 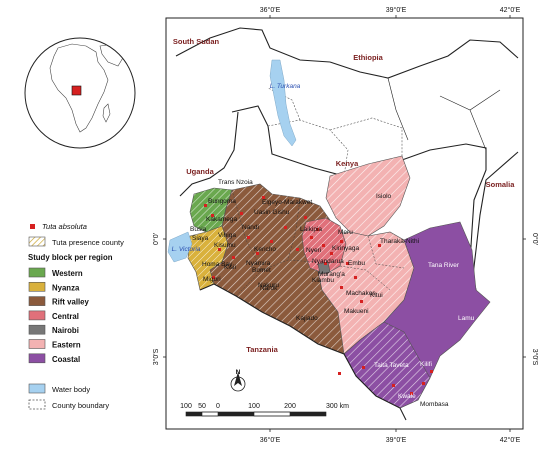 I want to click on county-label-isiolo: Isiolo, so click(x=384, y=196).